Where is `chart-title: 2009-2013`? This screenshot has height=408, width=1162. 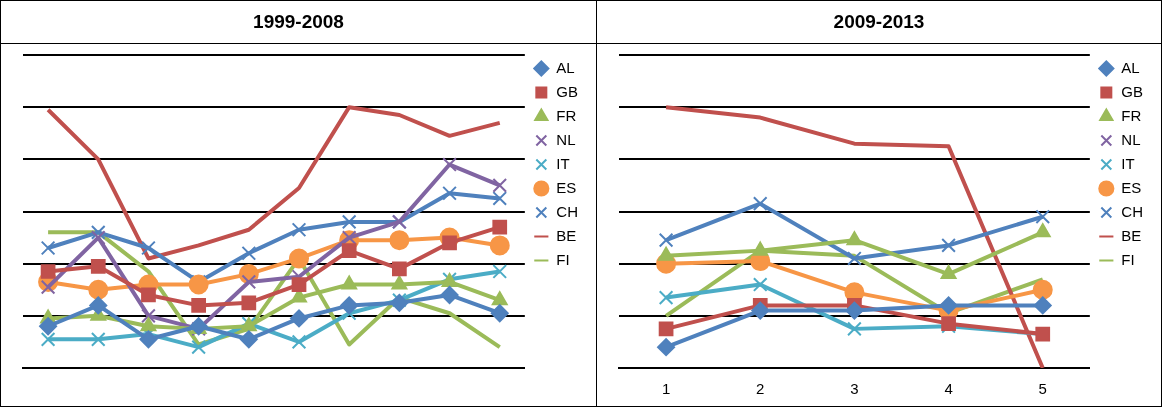 chart-title: 2009-2013 is located at coordinates (879, 22).